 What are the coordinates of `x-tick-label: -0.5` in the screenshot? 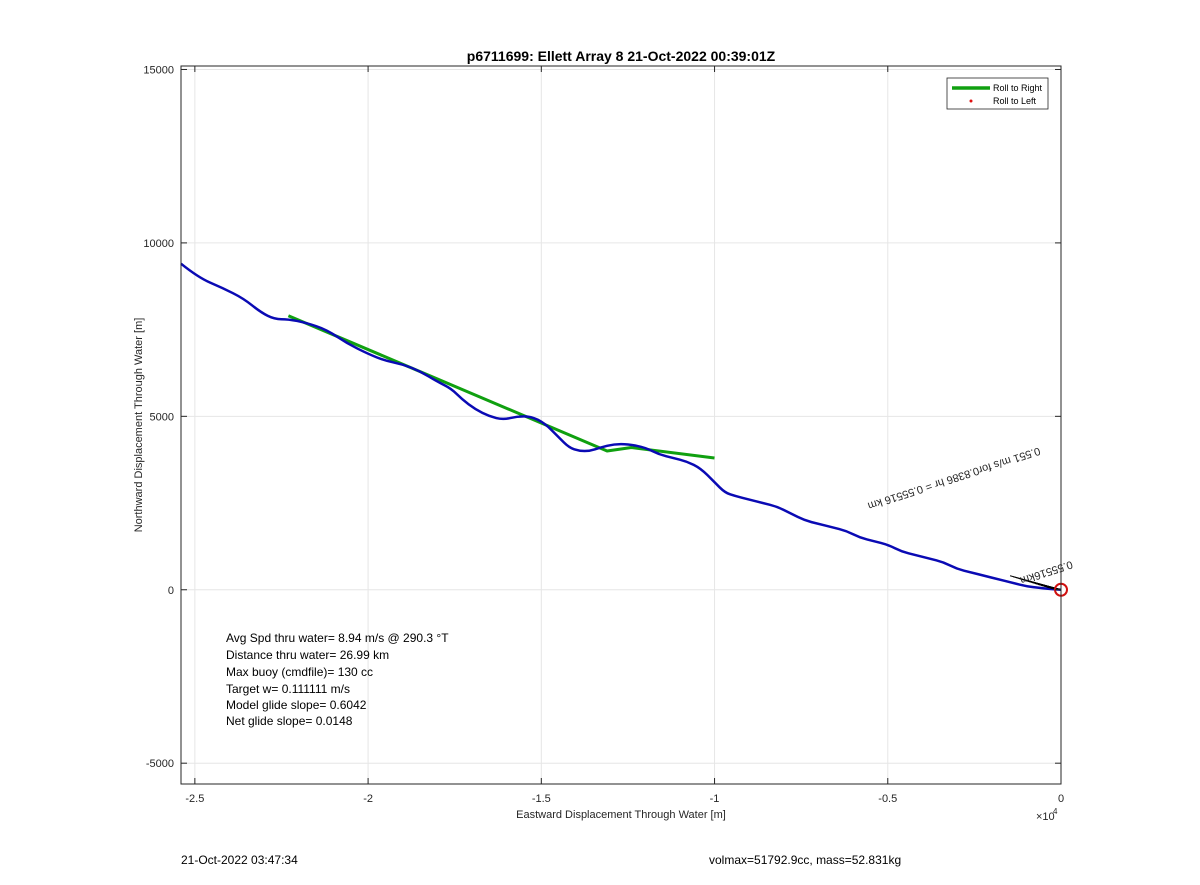 It's located at (887, 799).